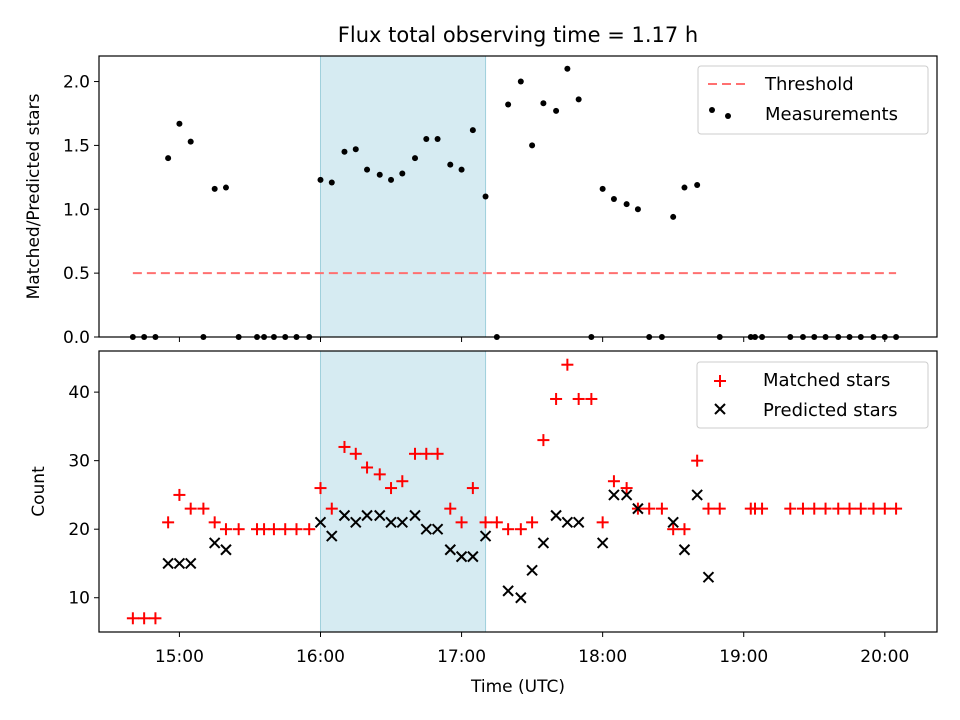 This screenshot has height=720, width=960. What do you see at coordinates (438, 546) in the screenshot?
I see `predicted-stars-points` at bounding box center [438, 546].